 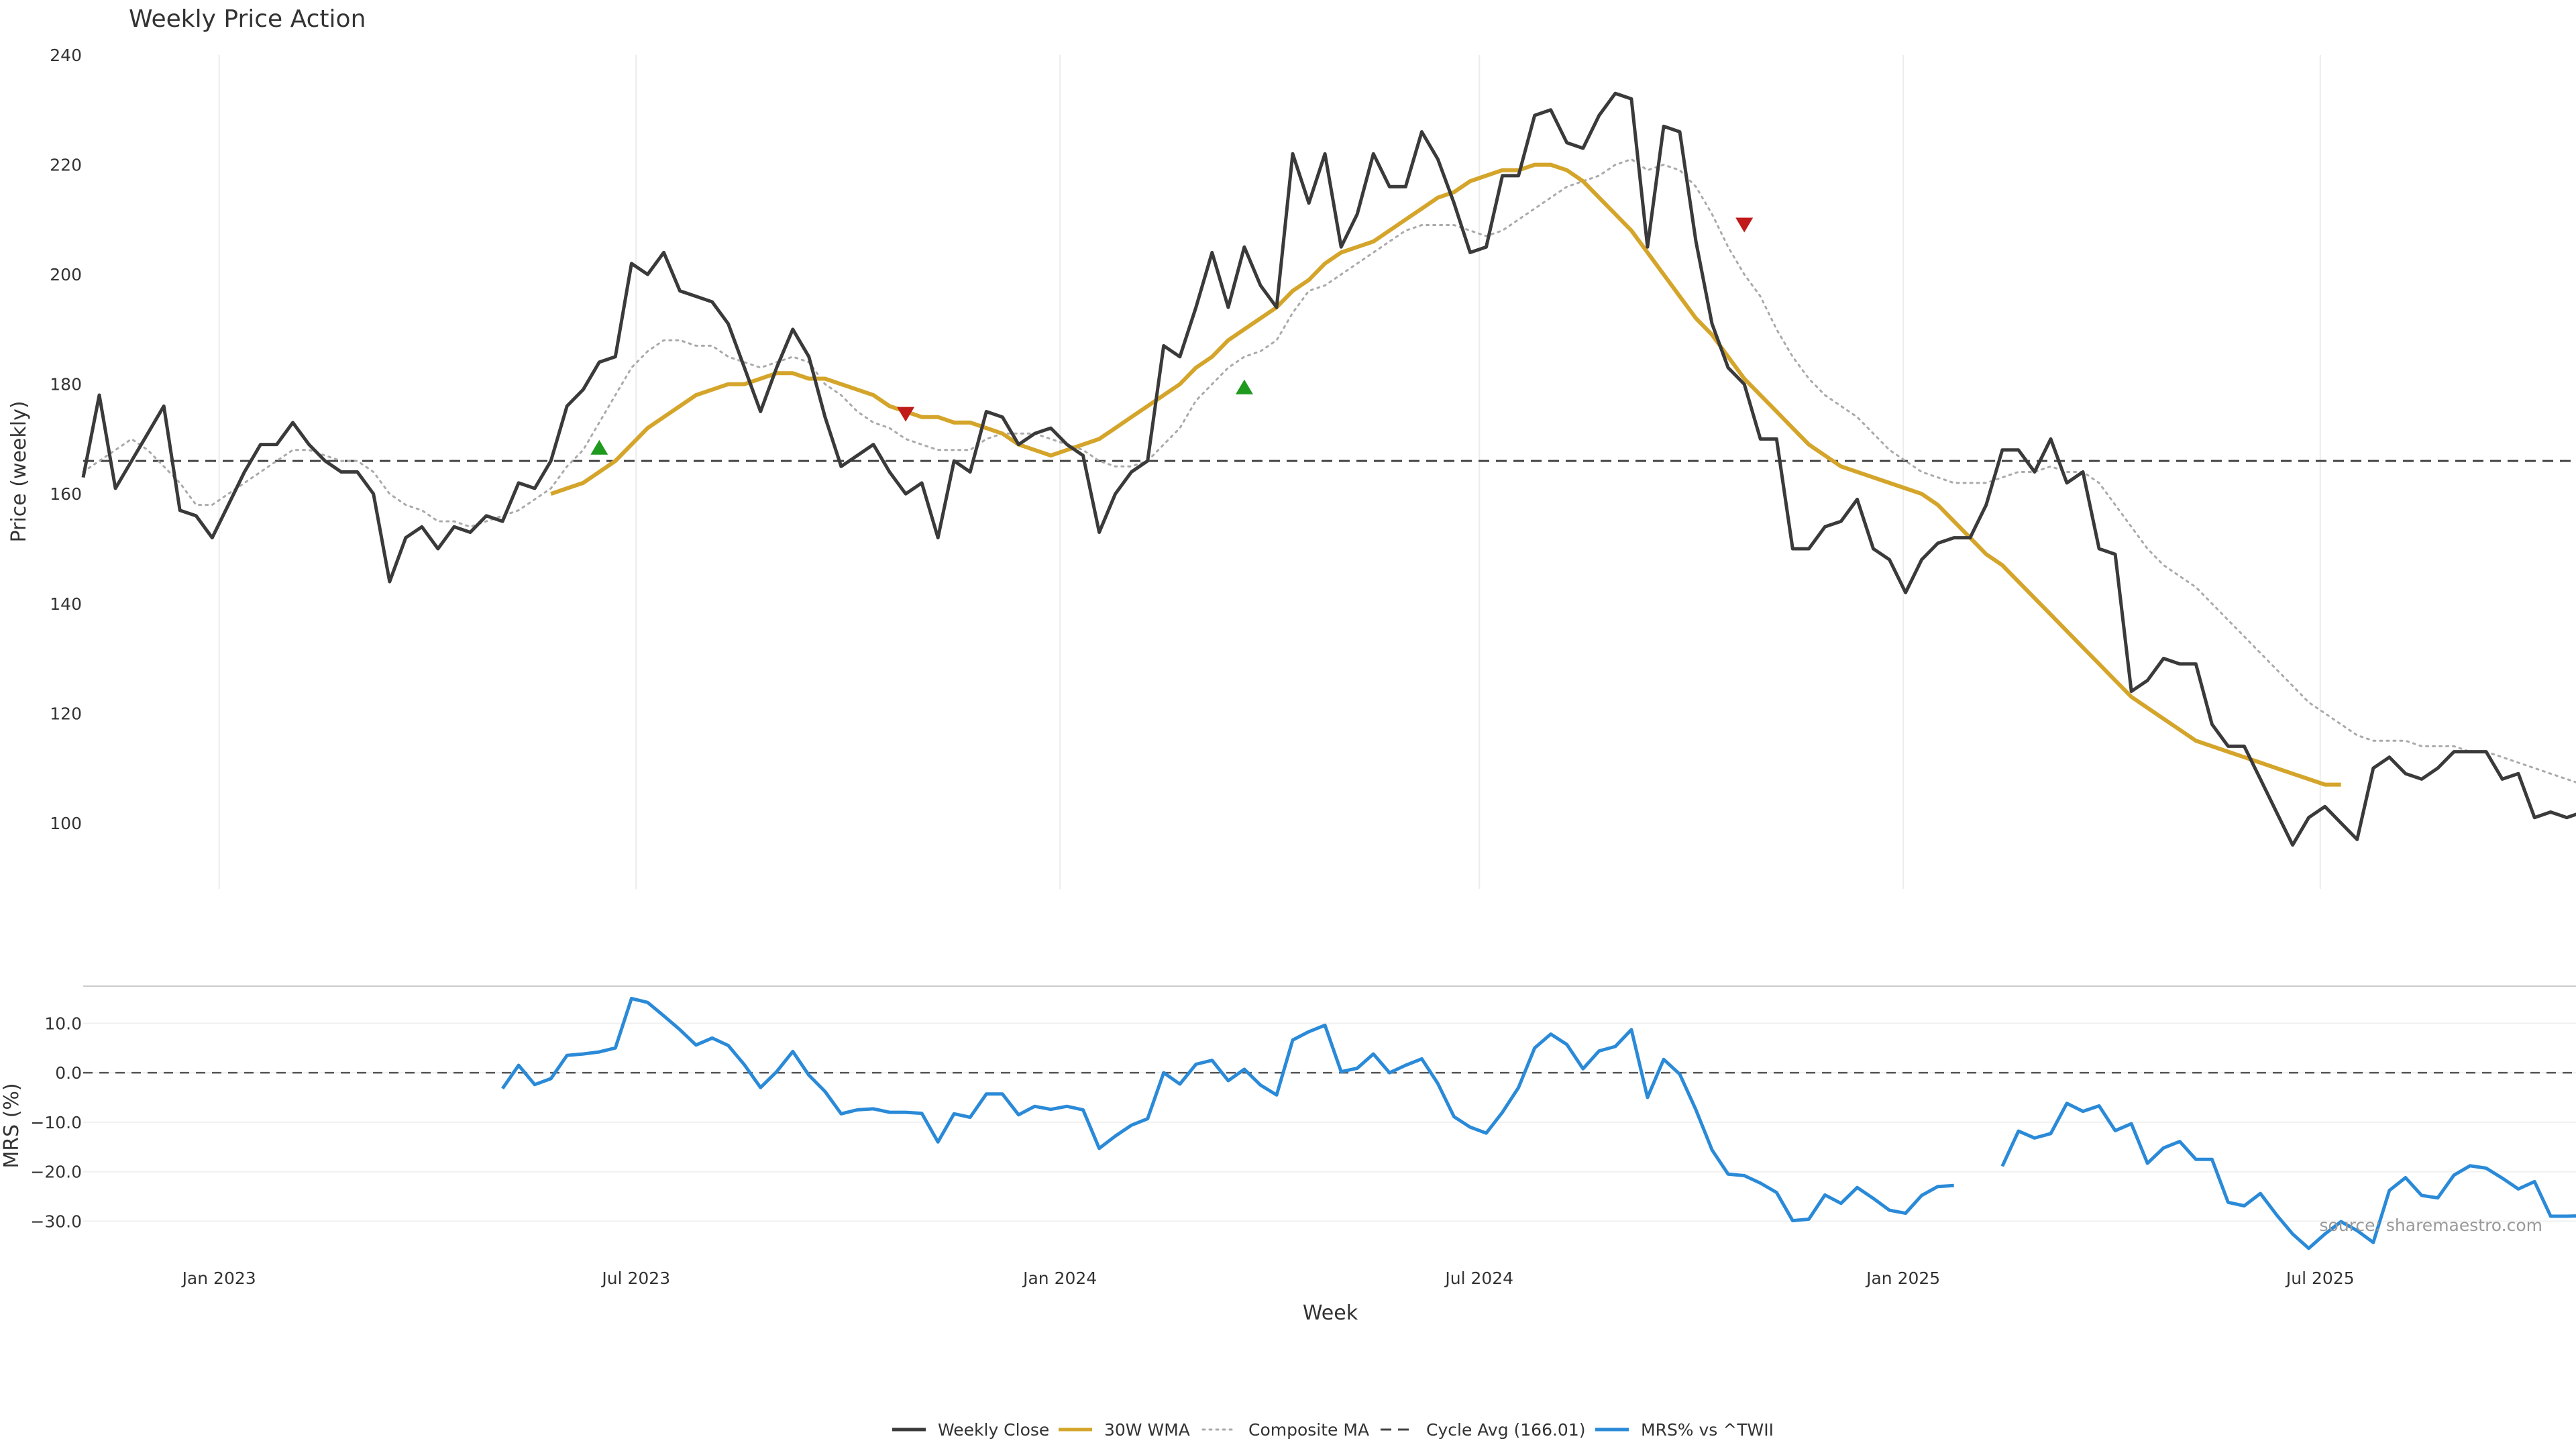 I want to click on price-y-tick-label: 220, so click(x=66, y=165).